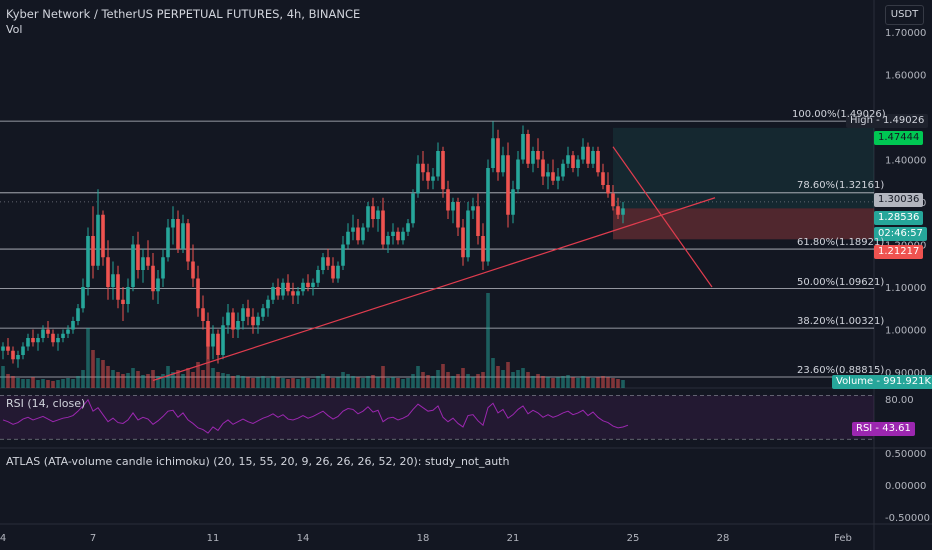 This screenshot has height=550, width=932. Describe the element at coordinates (883, 429) in the screenshot. I see `rsi-tag: RSI - 43.61` at that location.